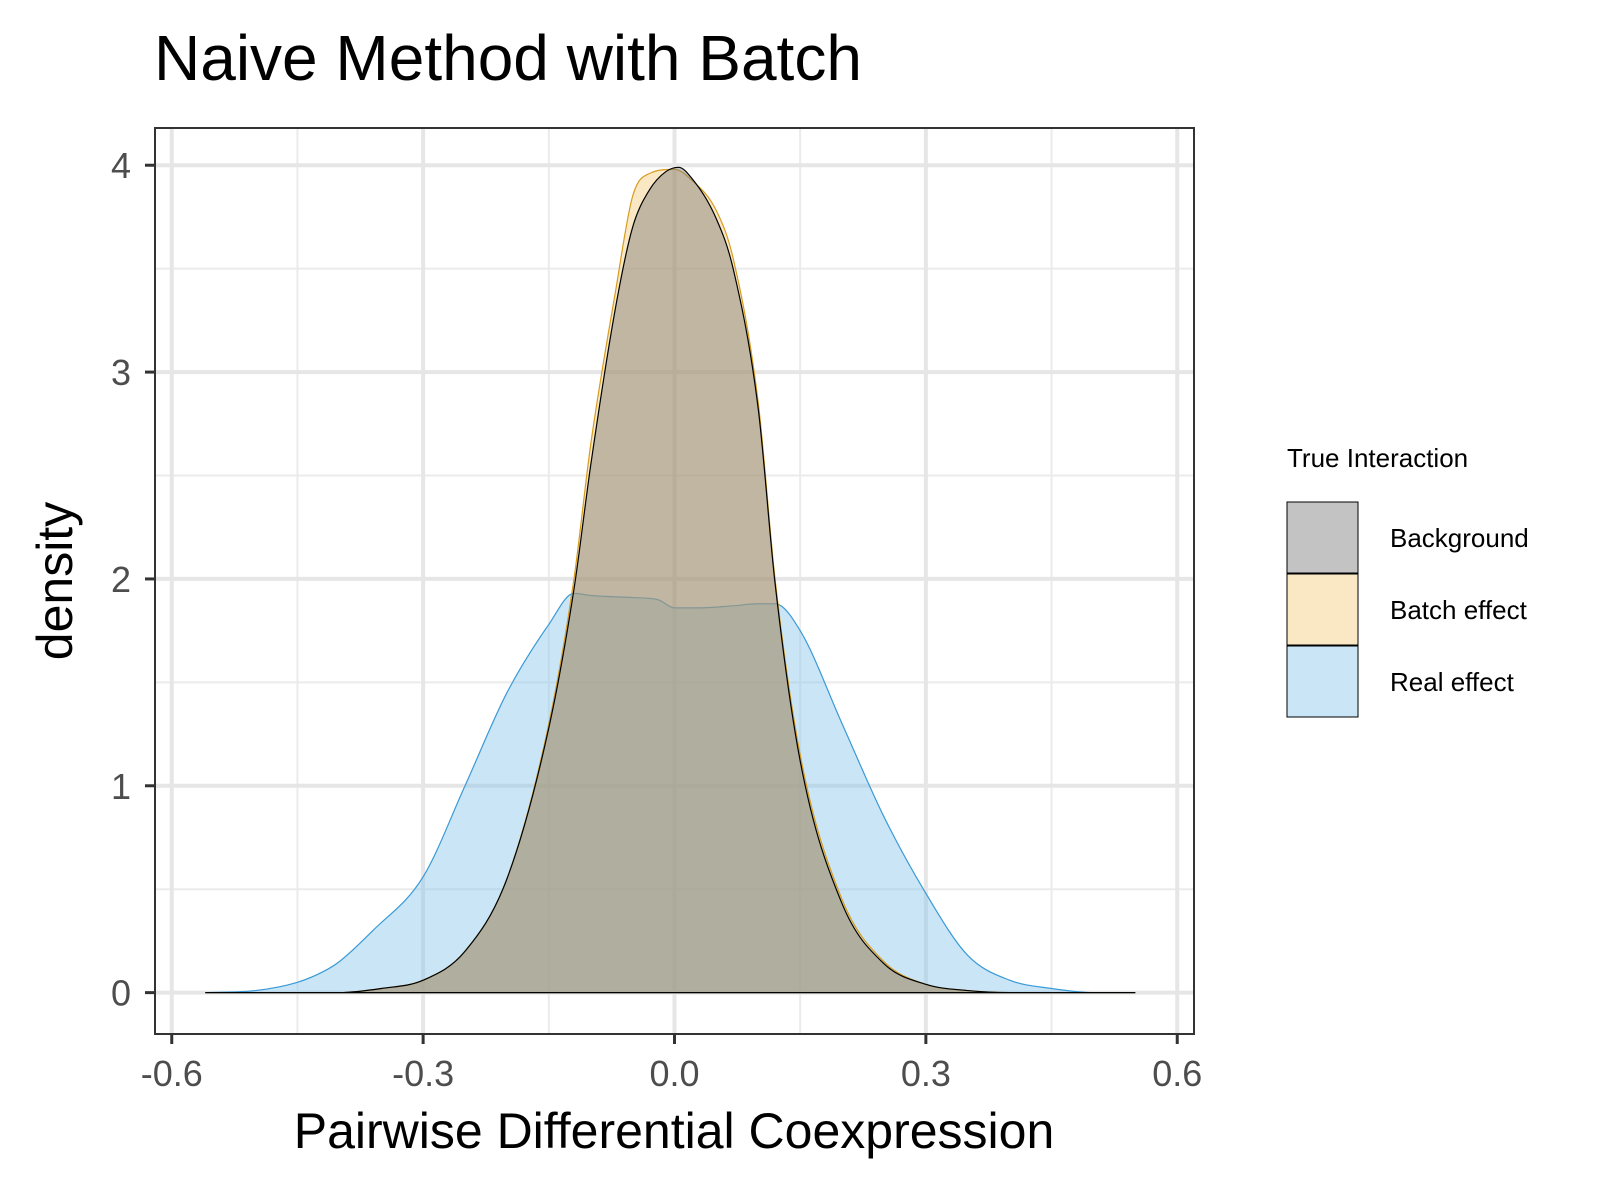 The image size is (1600, 1200). I want to click on x-tick-label: -0.6, so click(172, 1073).